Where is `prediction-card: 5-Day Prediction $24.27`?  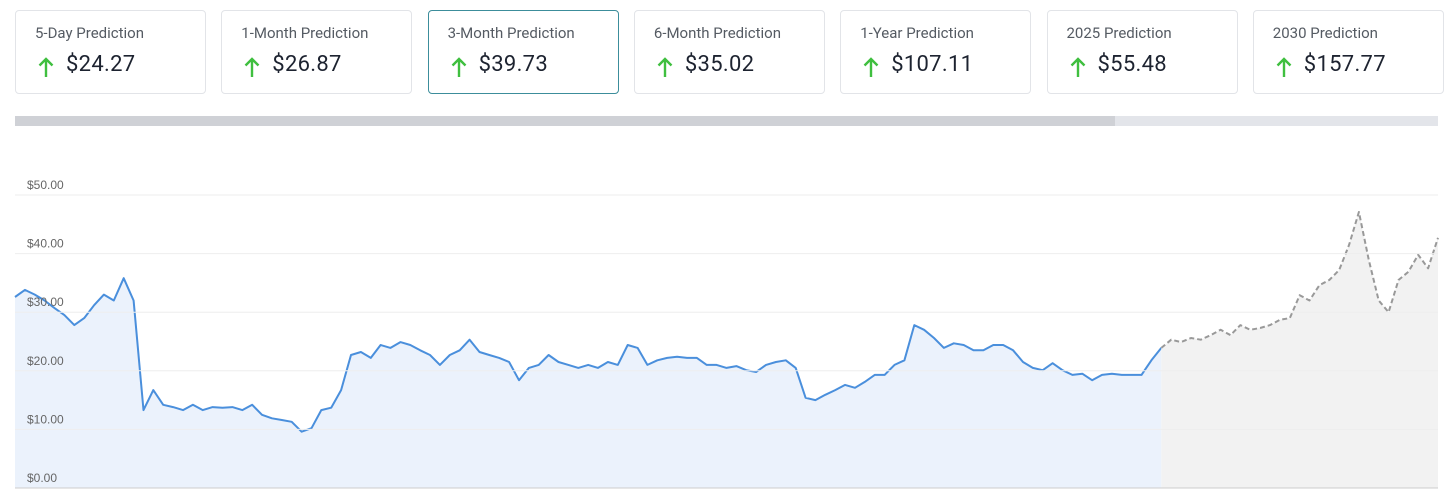 prediction-card: 5-Day Prediction $24.27 is located at coordinates (110, 52).